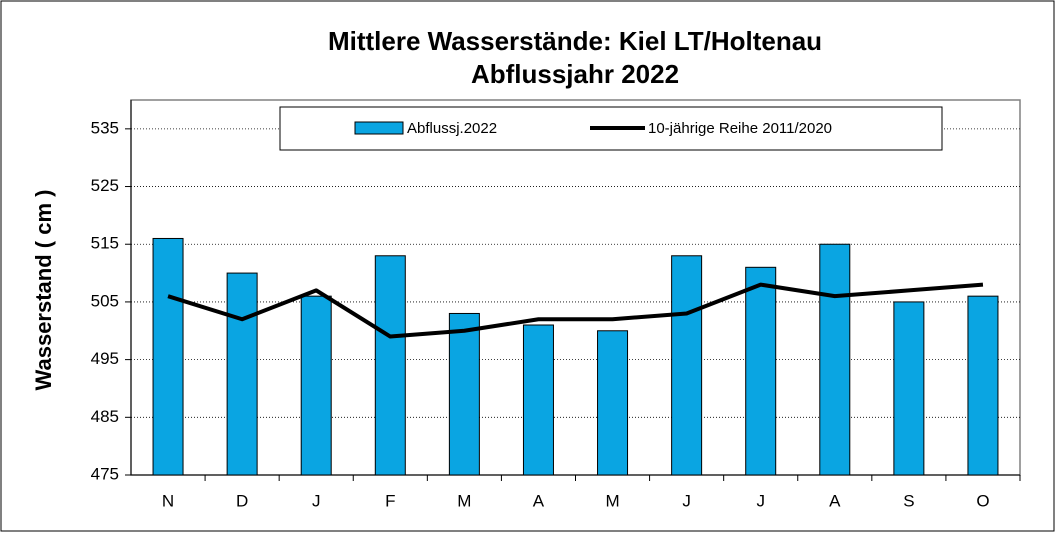 The height and width of the screenshot is (533, 1056). Describe the element at coordinates (982, 500) in the screenshot. I see `x-tick-label: O` at that location.